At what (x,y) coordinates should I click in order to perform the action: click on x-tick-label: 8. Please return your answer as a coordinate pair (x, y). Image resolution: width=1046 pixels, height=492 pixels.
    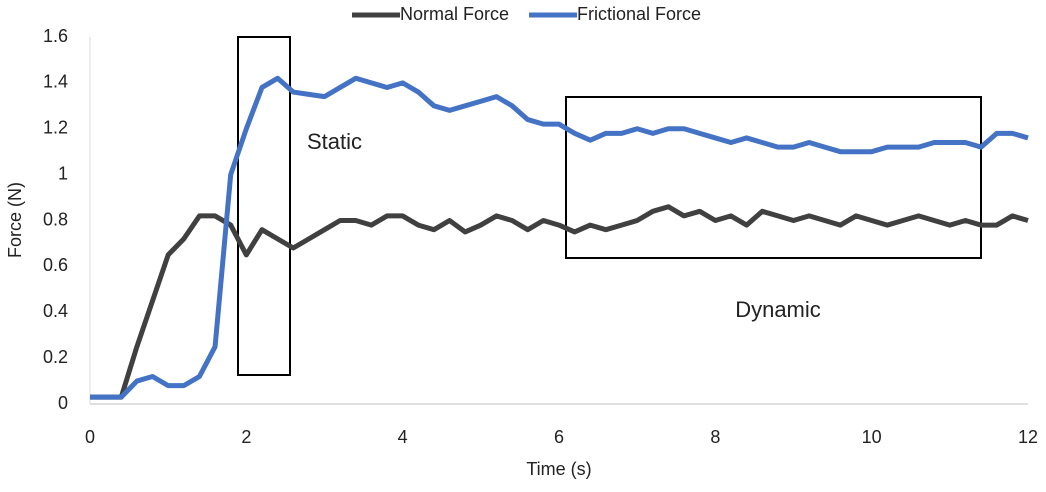
    Looking at the image, I should click on (715, 437).